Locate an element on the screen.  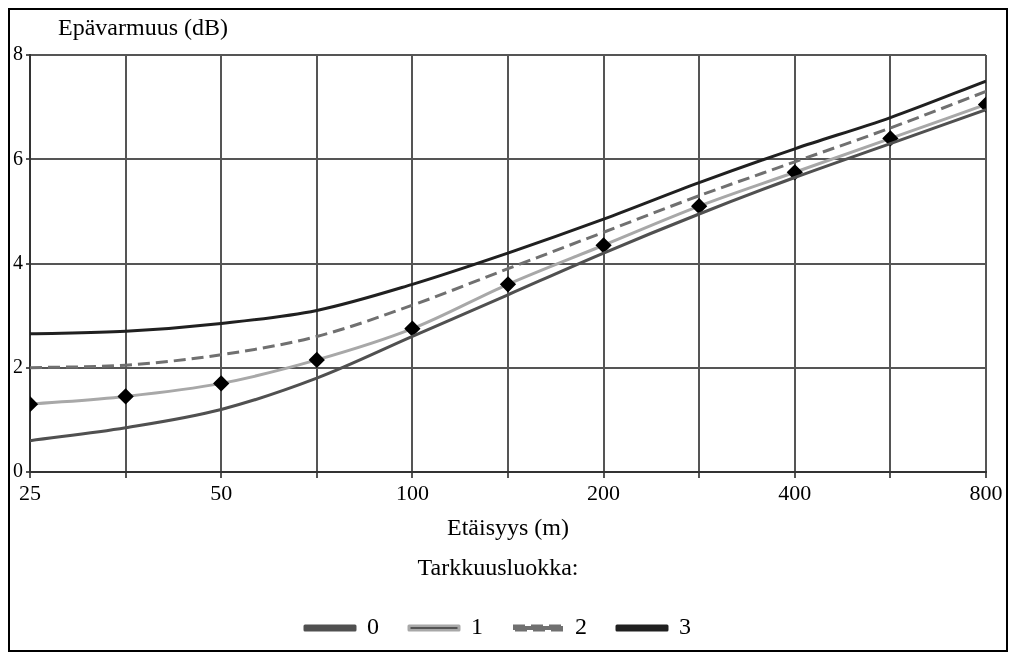
x-tick-label: 200 is located at coordinates (604, 492).